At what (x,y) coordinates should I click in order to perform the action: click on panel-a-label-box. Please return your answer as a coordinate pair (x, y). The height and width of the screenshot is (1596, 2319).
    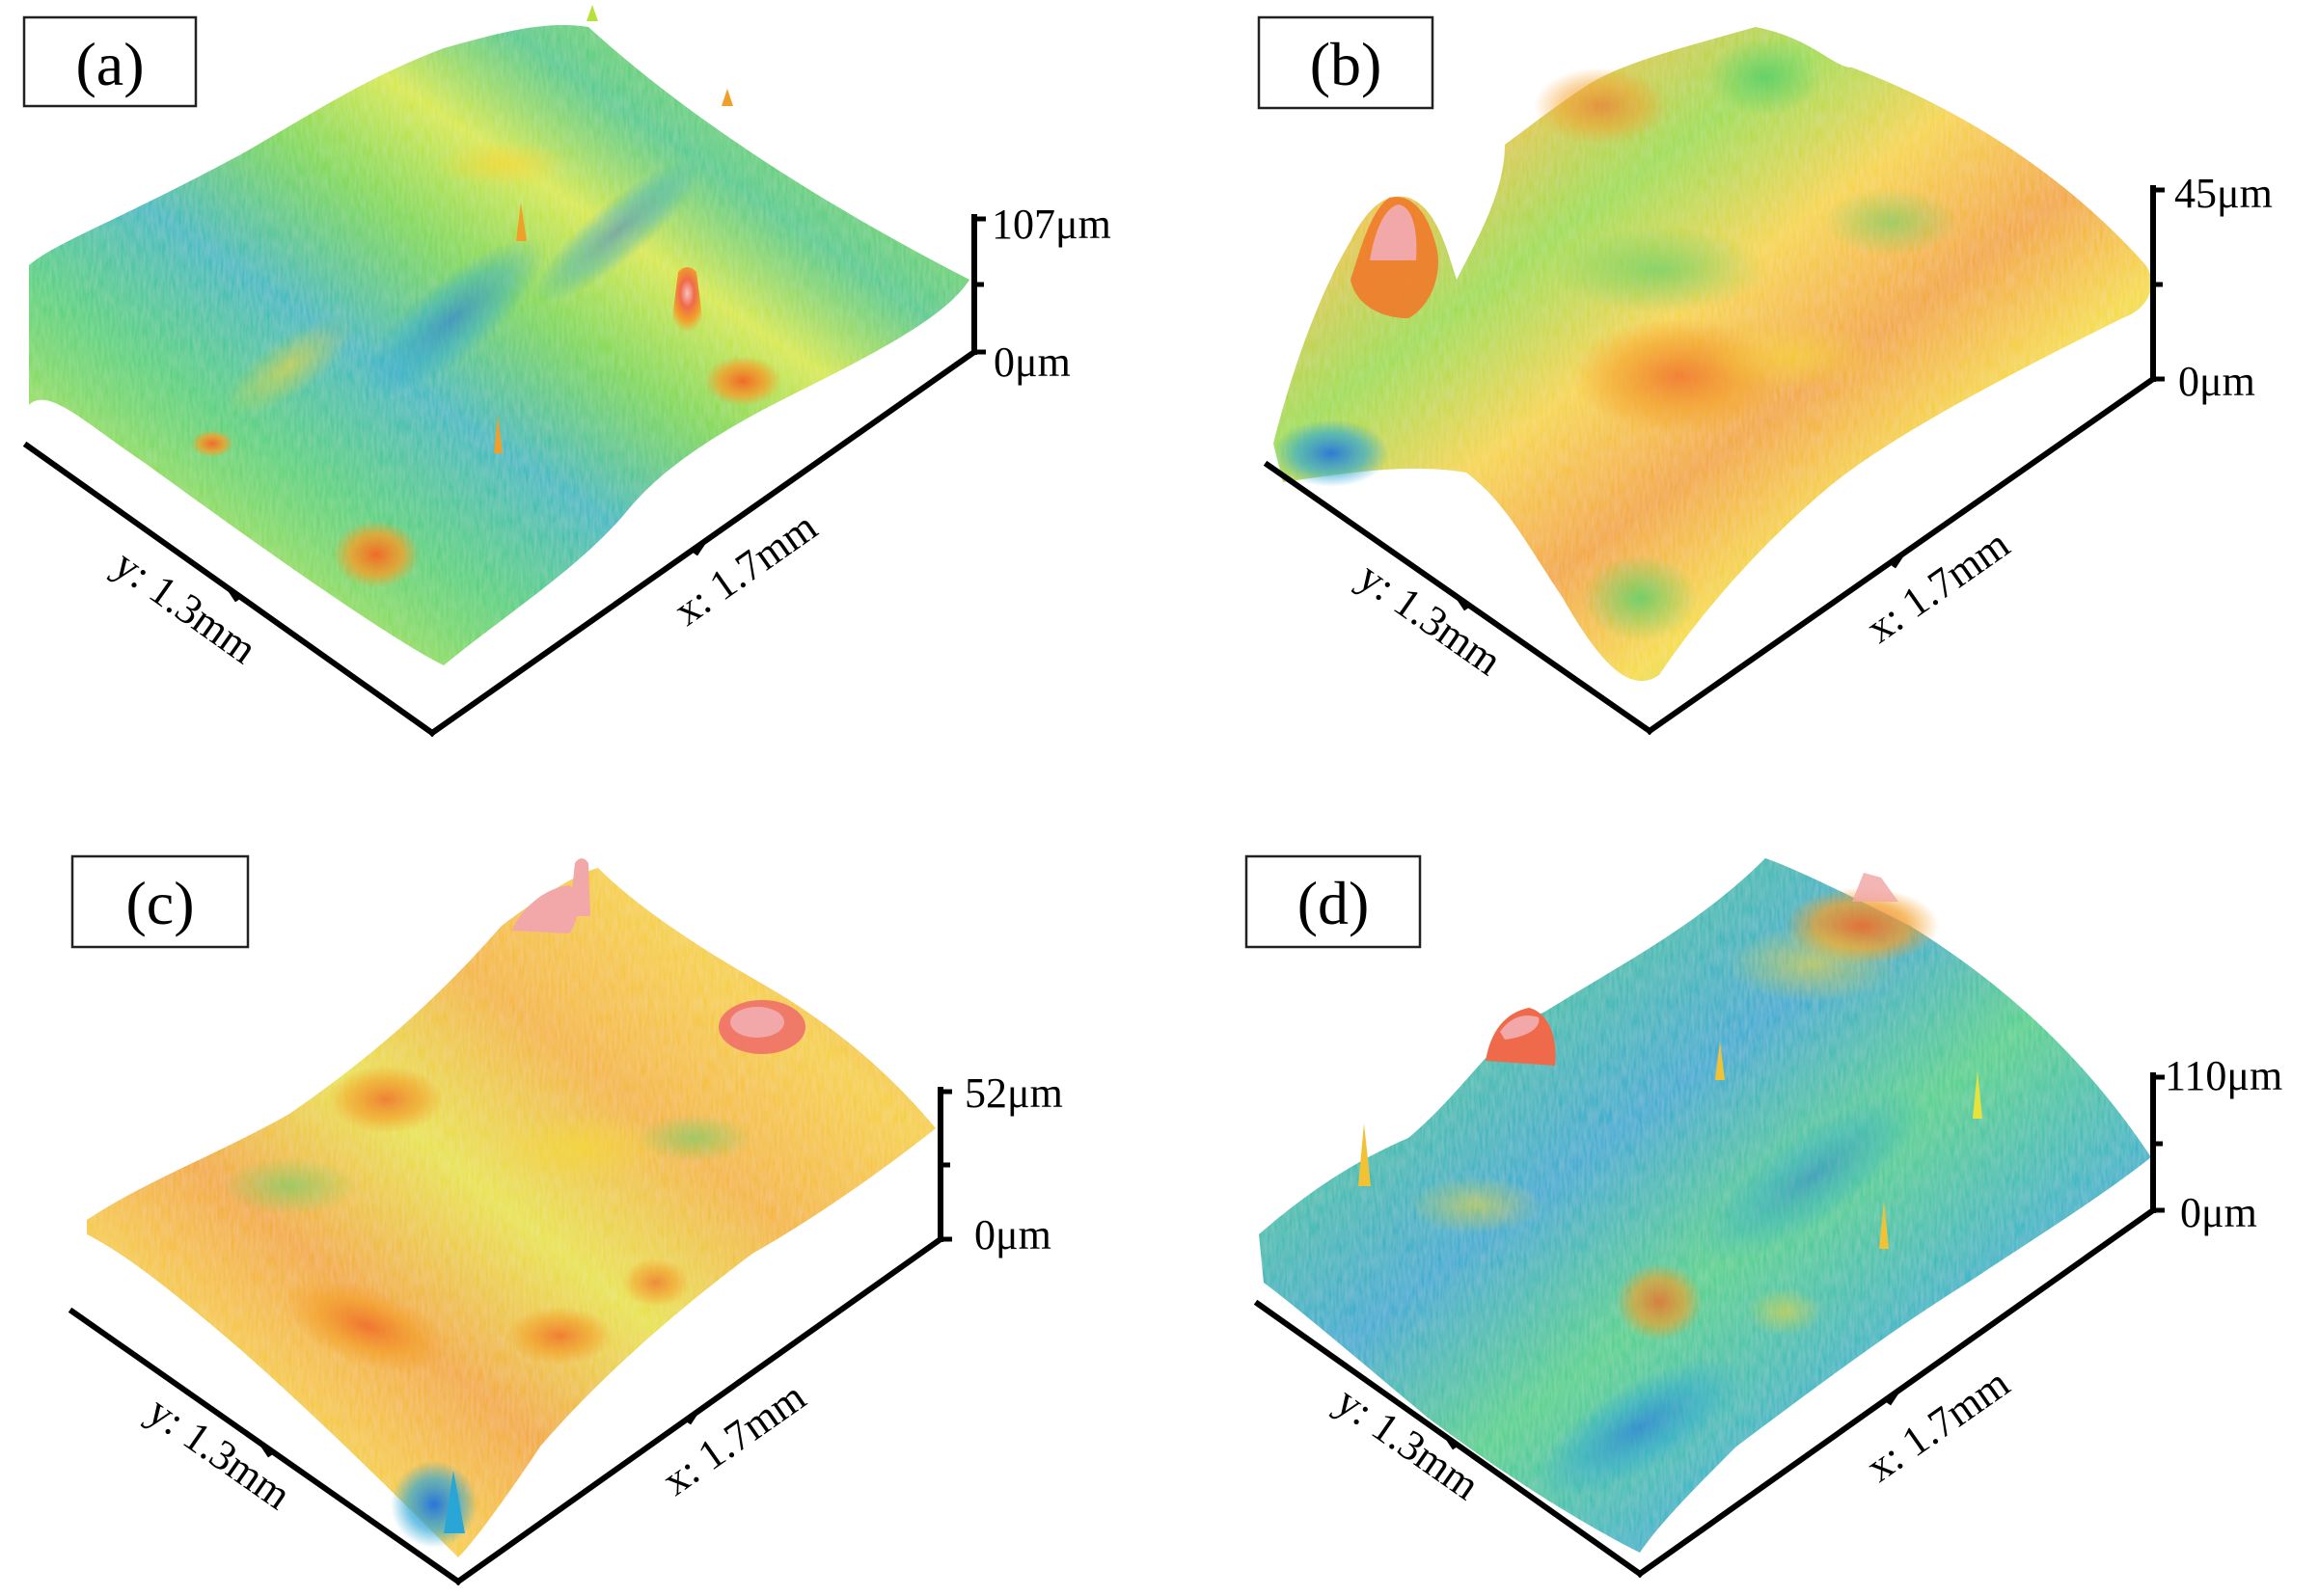
    Looking at the image, I should click on (110, 62).